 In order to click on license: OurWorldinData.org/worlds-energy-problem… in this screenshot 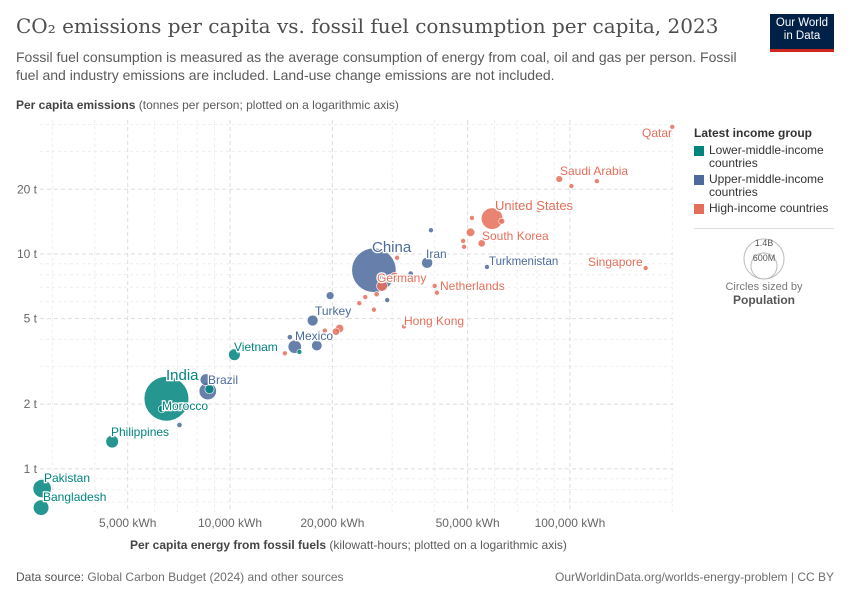, I will do `click(694, 577)`.